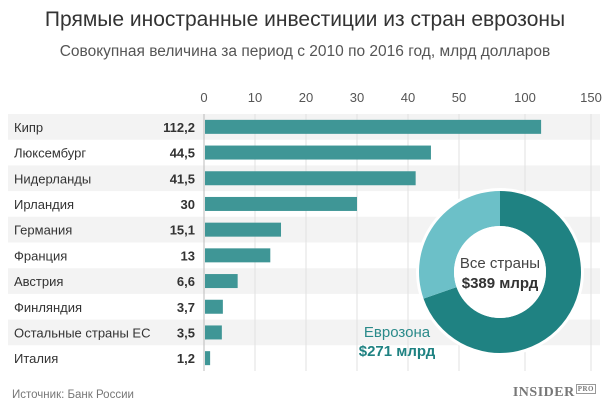 Image resolution: width=610 pixels, height=413 pixels. What do you see at coordinates (500, 263) in the screenshot?
I see `donut-center-label: Все страны` at bounding box center [500, 263].